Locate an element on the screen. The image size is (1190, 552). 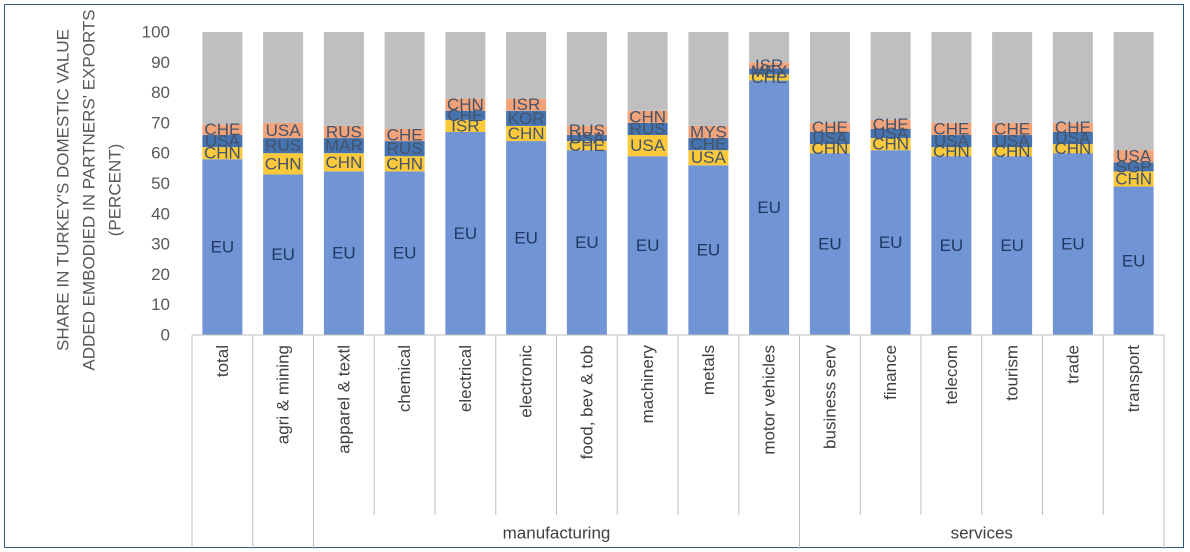
y-tick-label: 50 is located at coordinates (160, 183).